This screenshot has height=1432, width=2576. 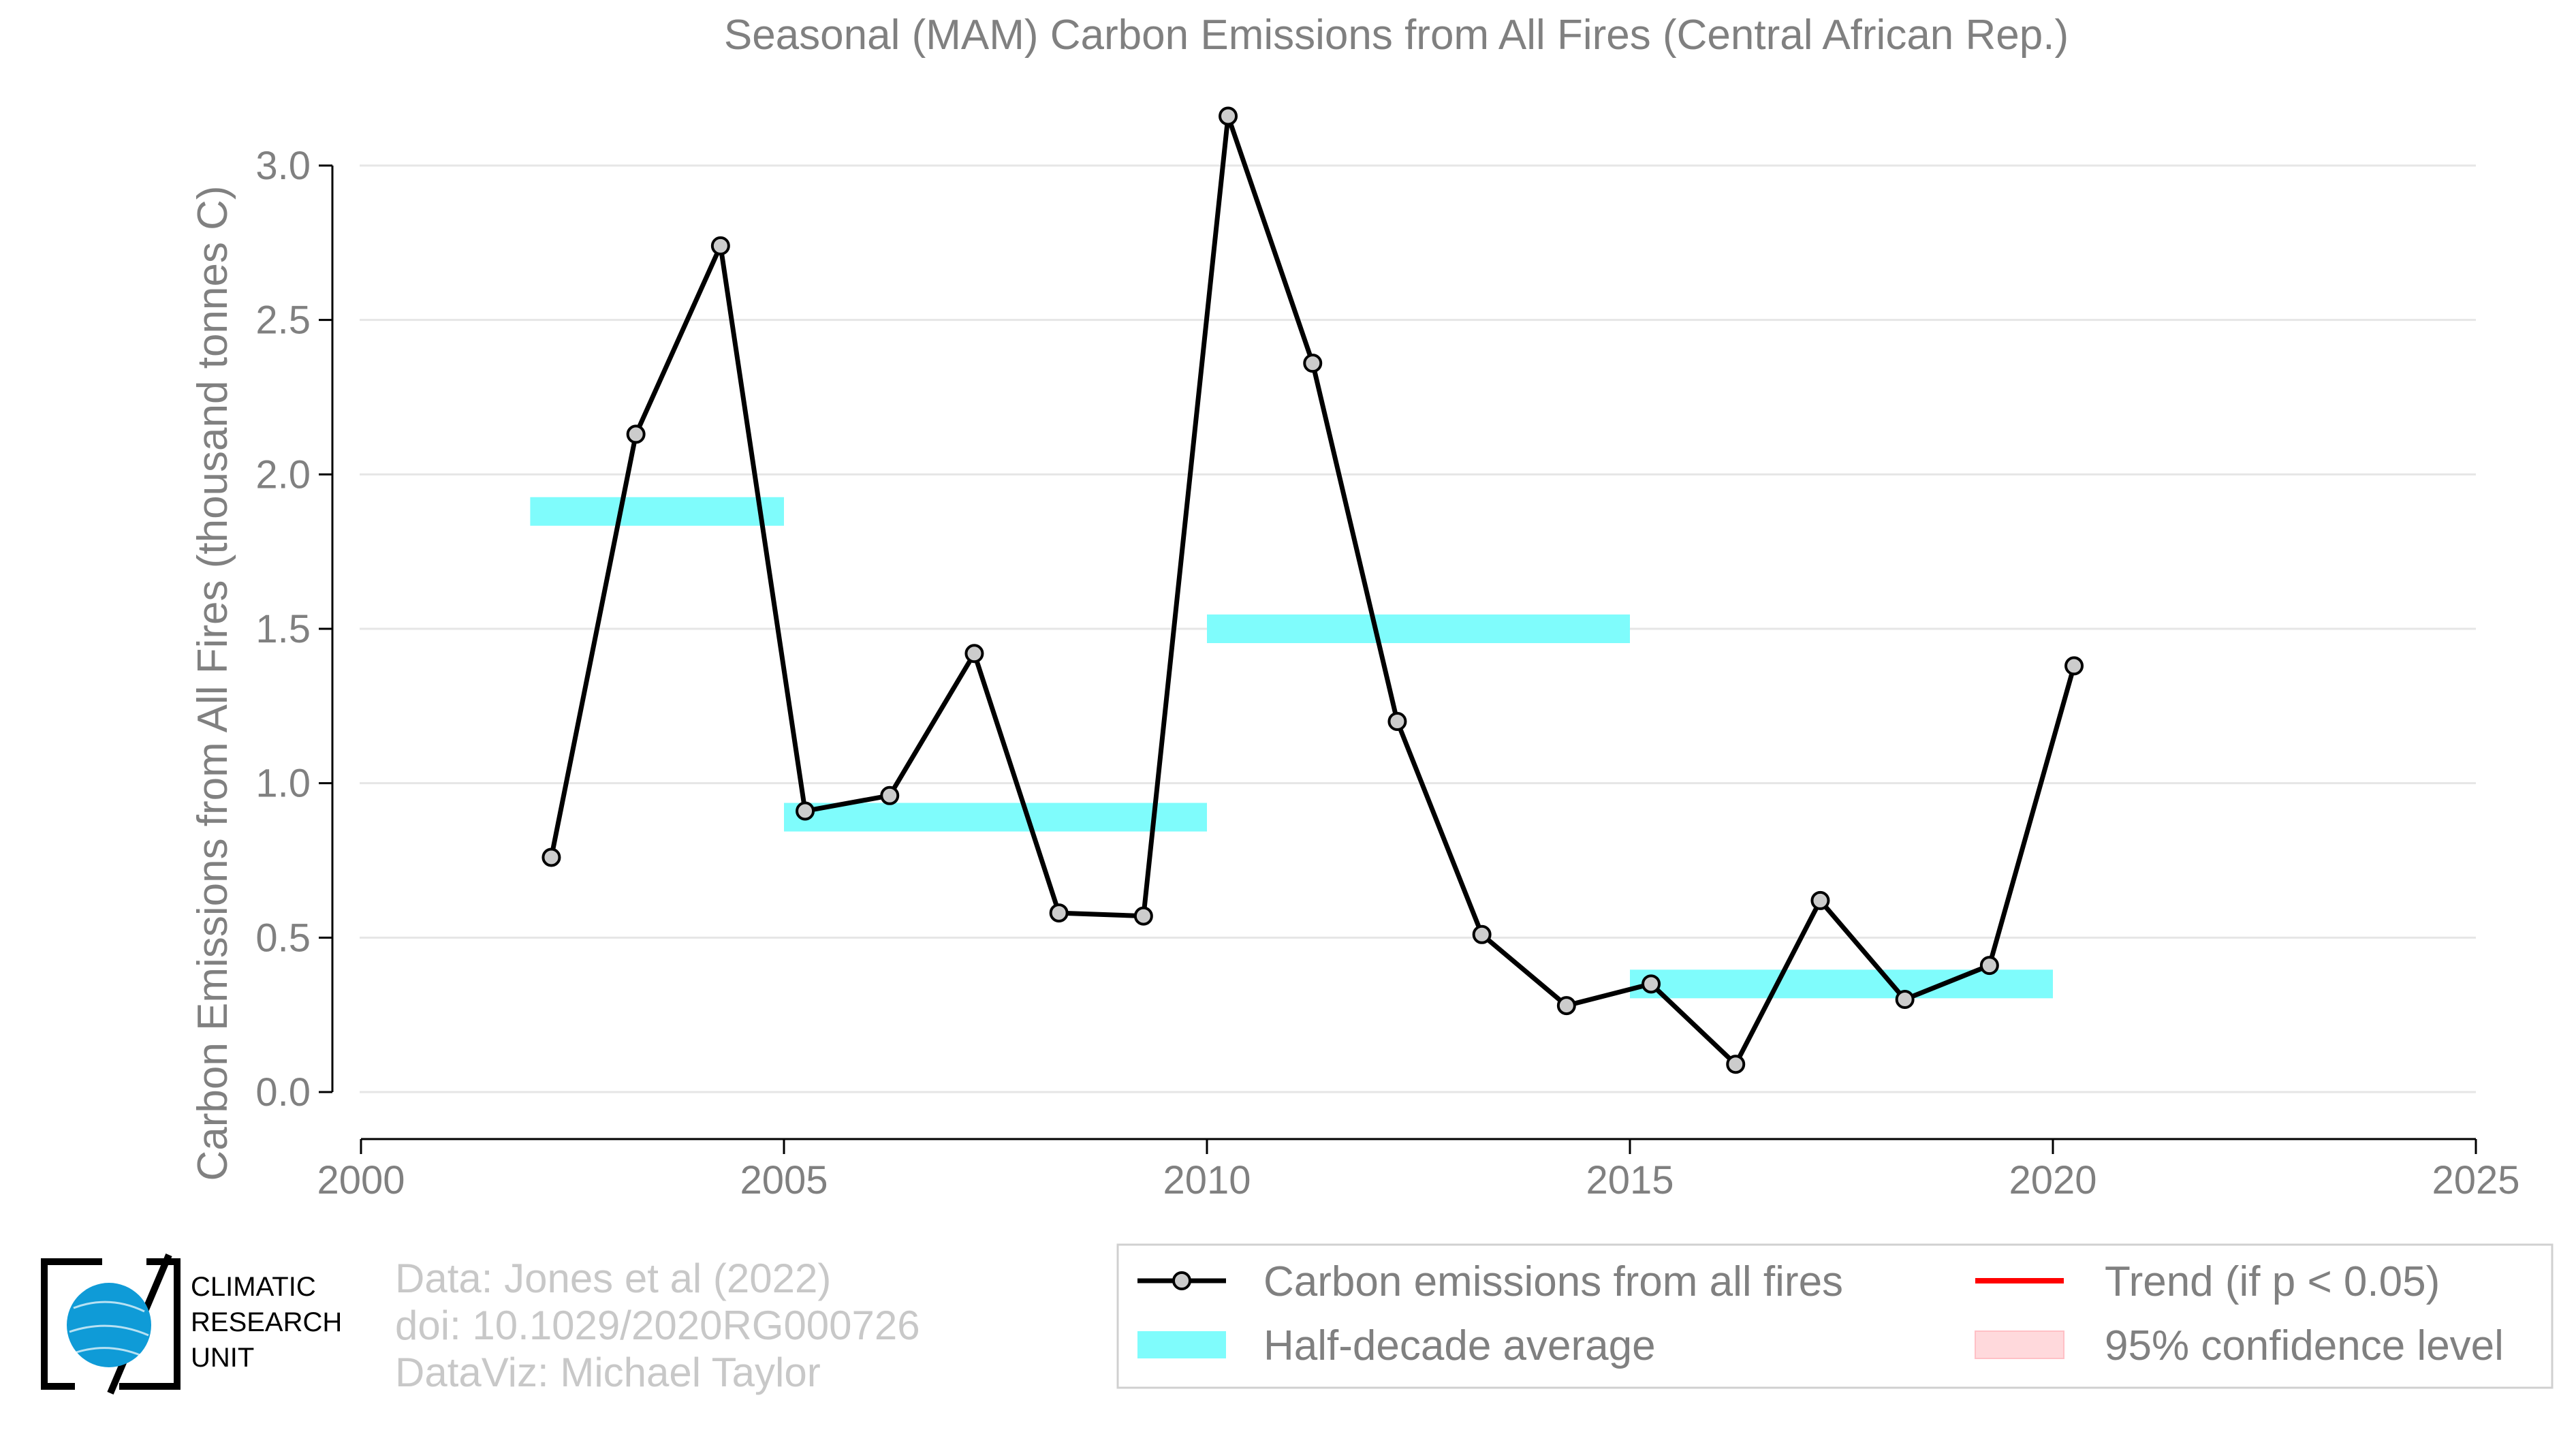 I want to click on x-tick-label: 2000, so click(x=361, y=1180).